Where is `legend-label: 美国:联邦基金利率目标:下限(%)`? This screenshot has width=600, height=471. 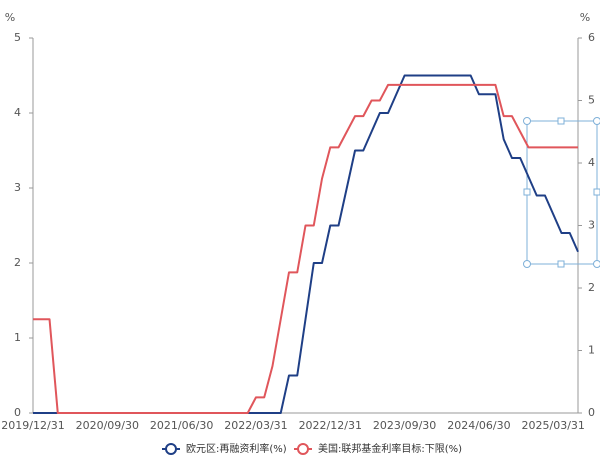 legend-label: 美国:联邦基金利率目标:下限(%) is located at coordinates (390, 448).